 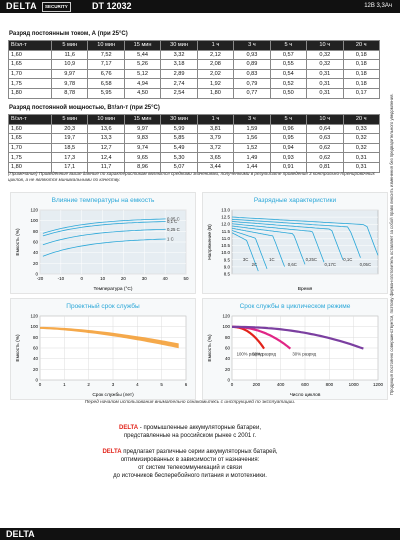 What do you see at coordinates (254, 264) in the screenshot?
I see `curve-label: 2C` at bounding box center [254, 264].